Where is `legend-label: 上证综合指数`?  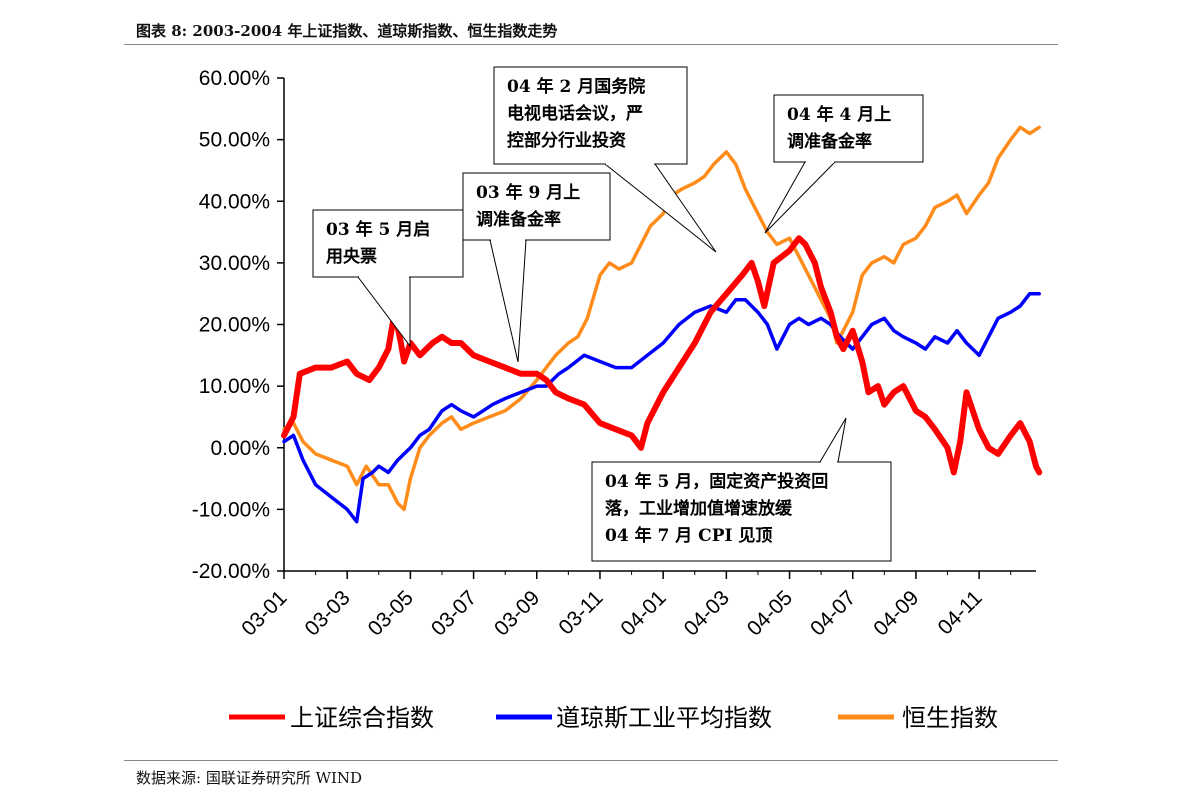 legend-label: 上证综合指数 is located at coordinates (362, 718).